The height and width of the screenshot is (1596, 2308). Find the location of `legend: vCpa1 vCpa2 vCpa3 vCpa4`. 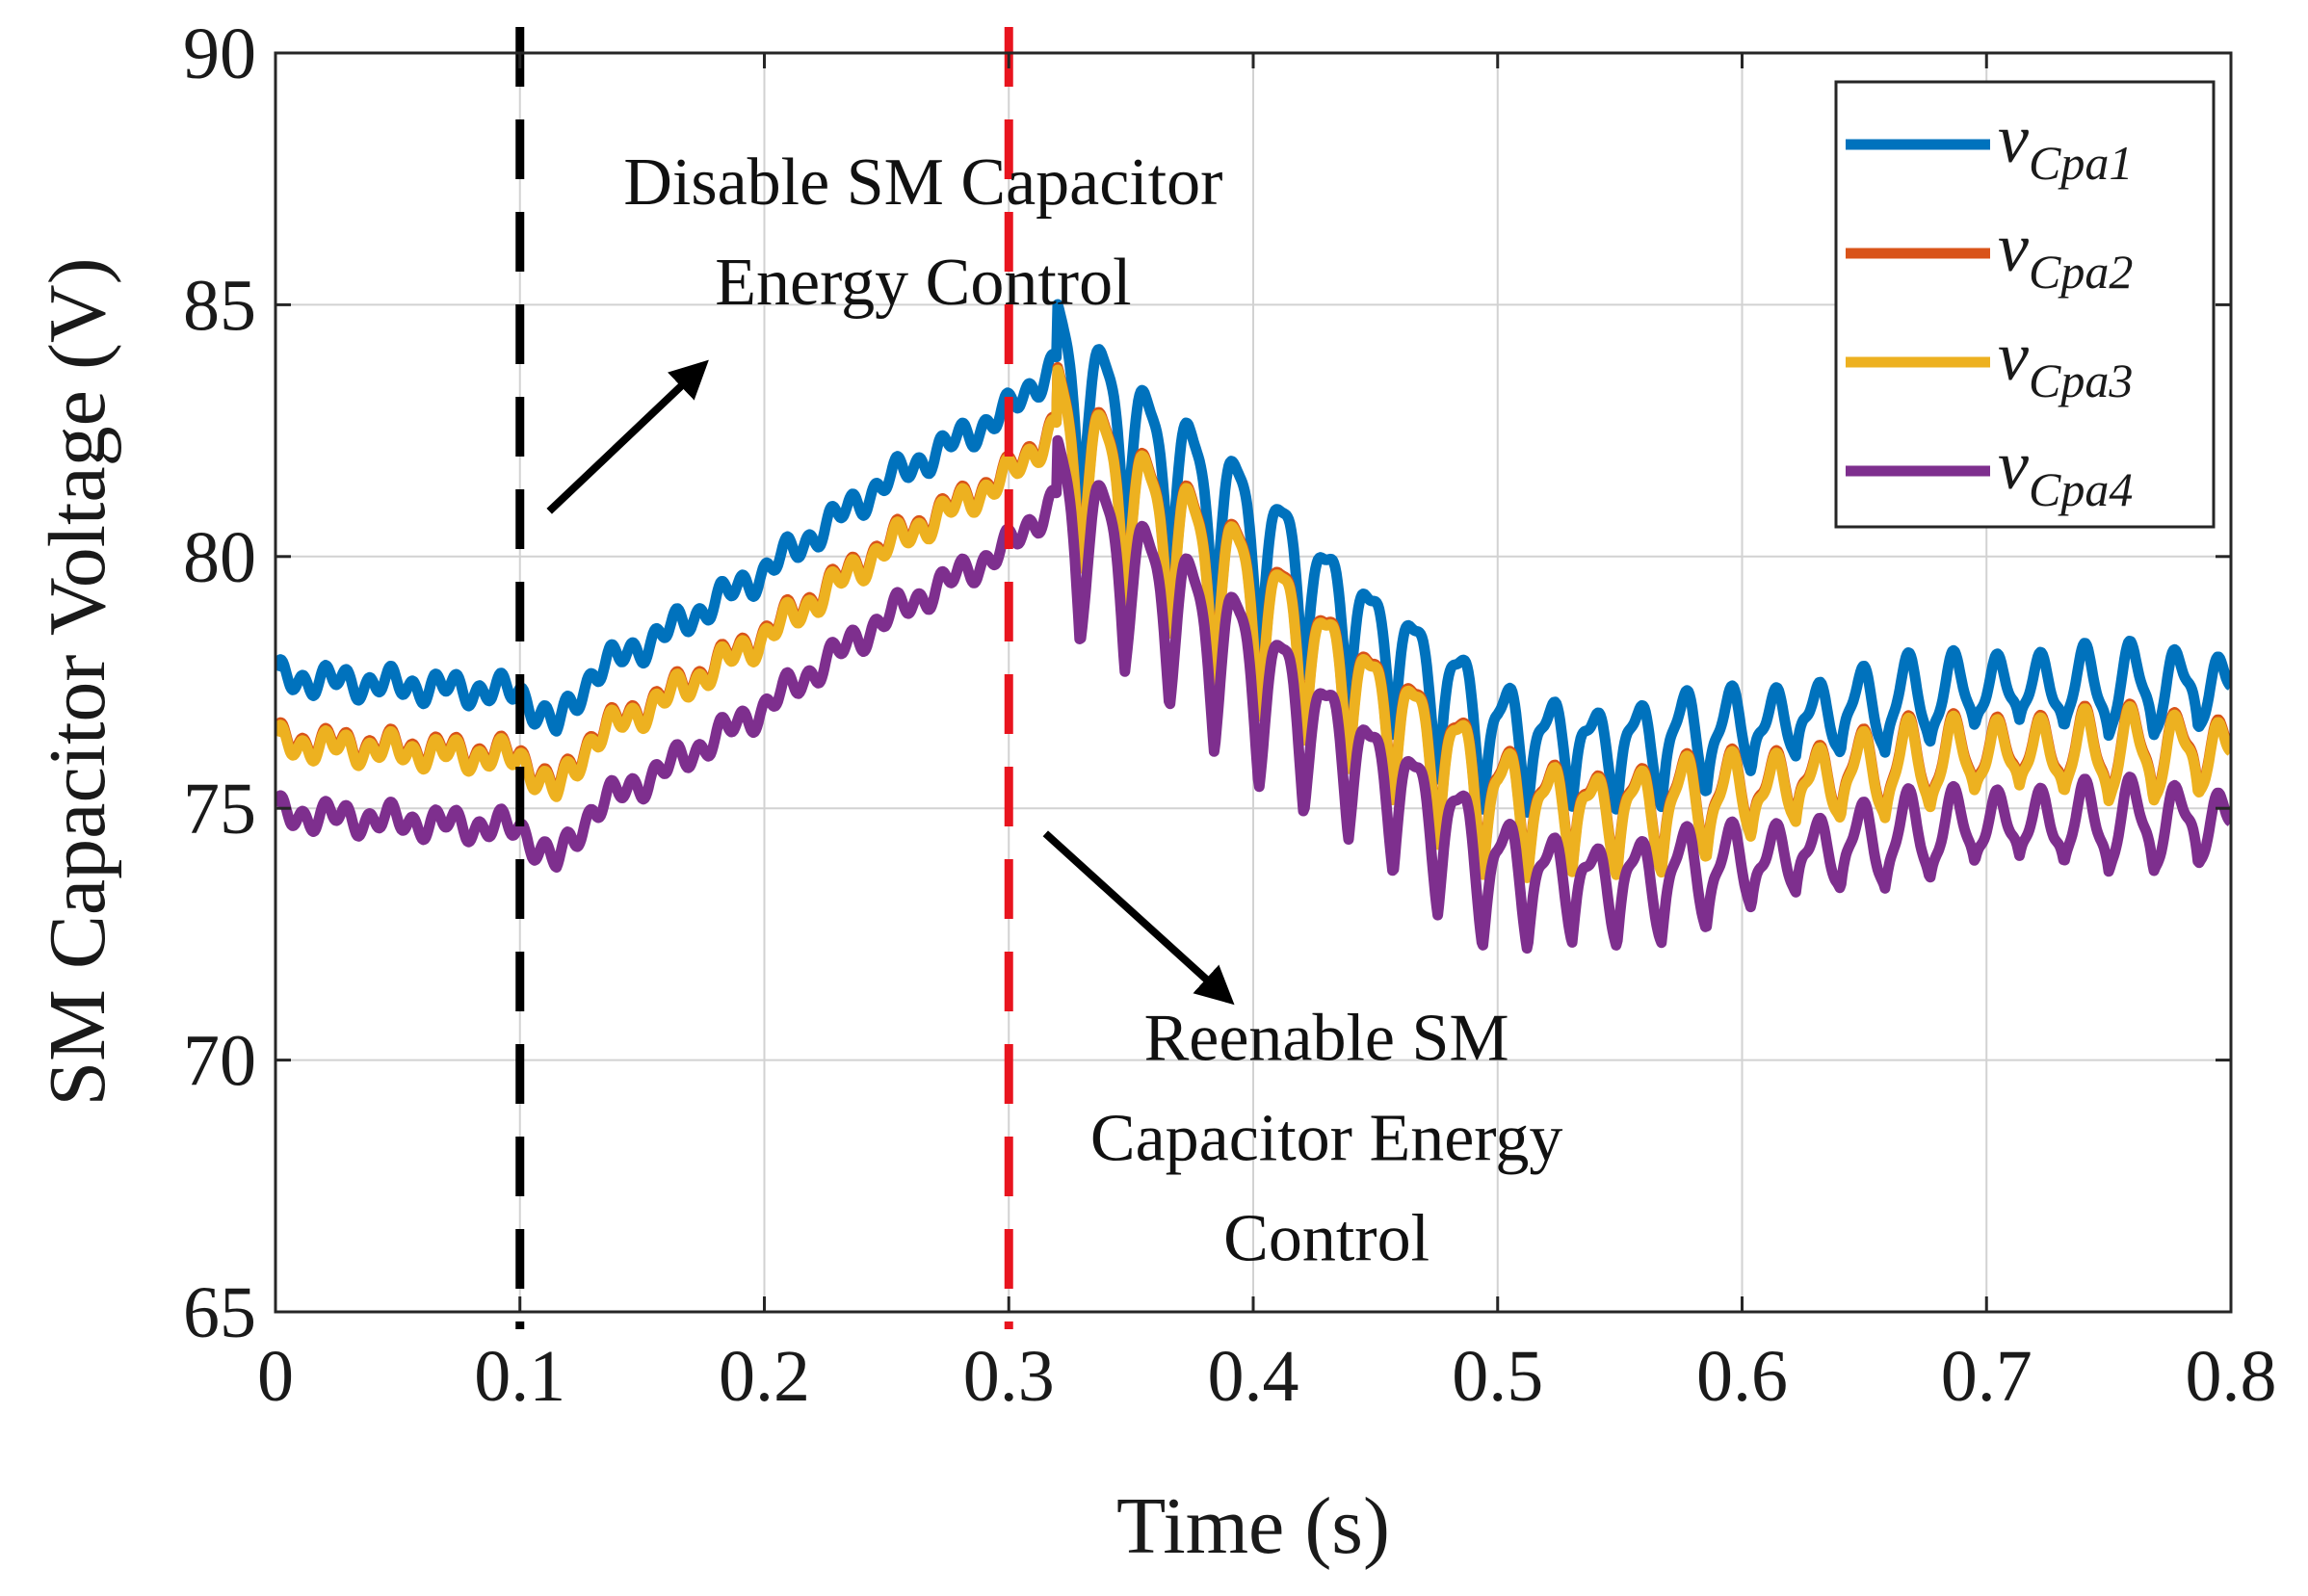

legend: vCpa1 vCpa2 vCpa3 vCpa4 is located at coordinates (2025, 305).